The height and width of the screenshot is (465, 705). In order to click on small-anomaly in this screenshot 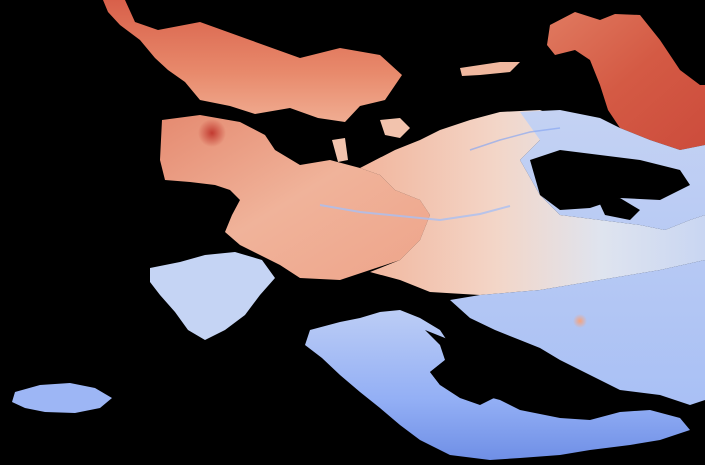, I will do `click(580, 321)`.